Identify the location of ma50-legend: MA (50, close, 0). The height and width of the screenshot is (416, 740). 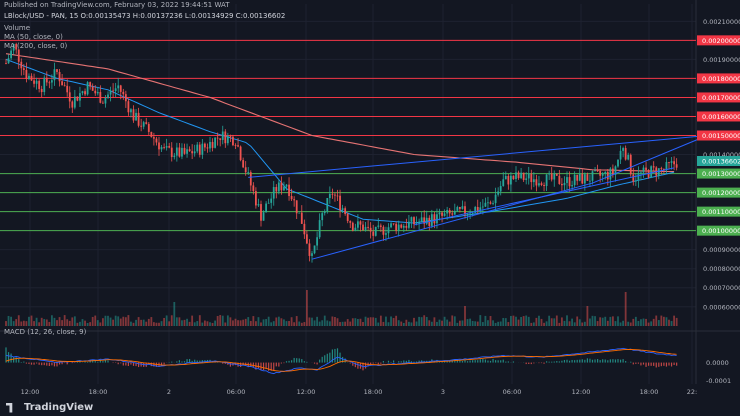
(33, 37).